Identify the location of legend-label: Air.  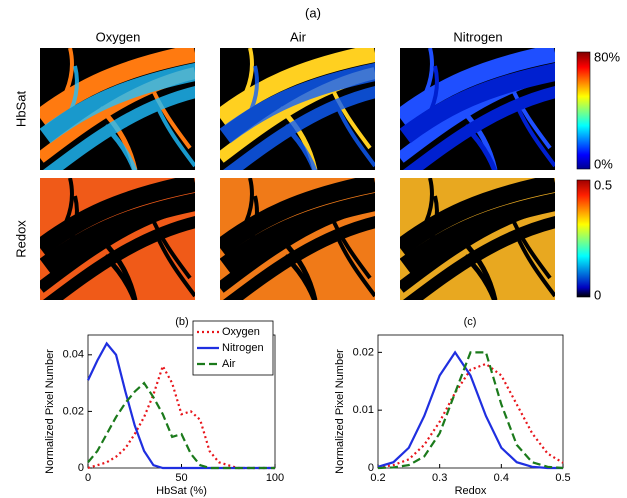
(229, 364).